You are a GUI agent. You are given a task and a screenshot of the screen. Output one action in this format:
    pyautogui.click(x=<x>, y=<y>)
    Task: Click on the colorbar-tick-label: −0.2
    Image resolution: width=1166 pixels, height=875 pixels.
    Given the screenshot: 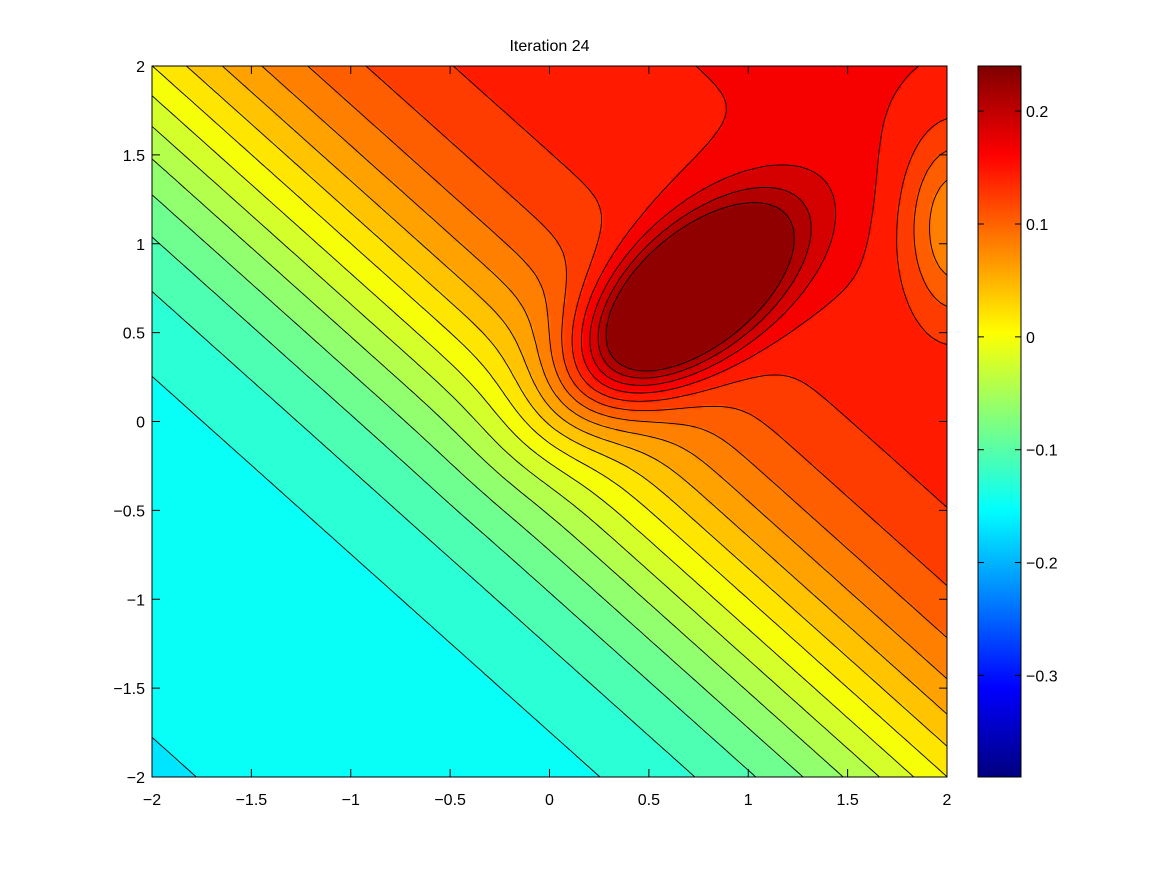 What is the action you would take?
    pyautogui.click(x=1042, y=564)
    